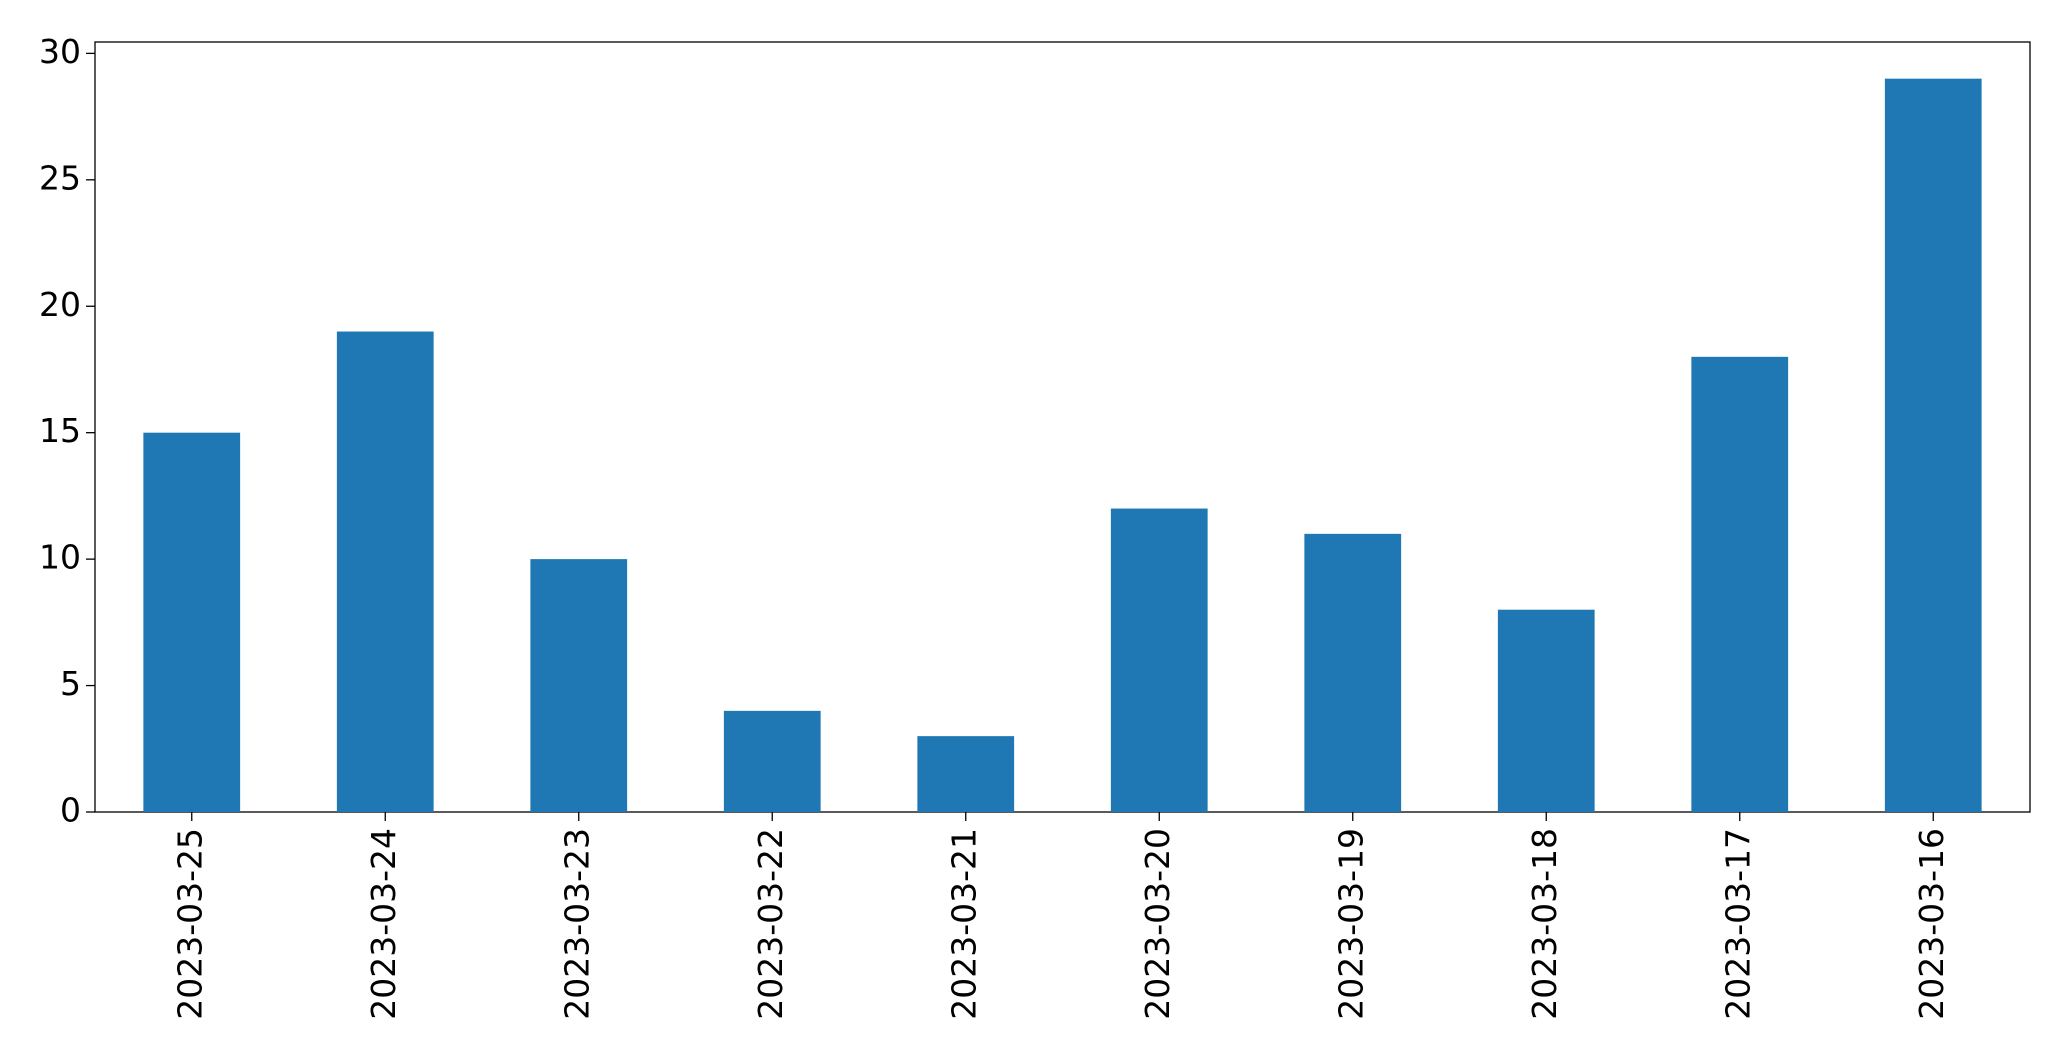 The height and width of the screenshot is (1064, 2071). Describe the element at coordinates (70, 683) in the screenshot. I see `y-tick-label: 5` at that location.